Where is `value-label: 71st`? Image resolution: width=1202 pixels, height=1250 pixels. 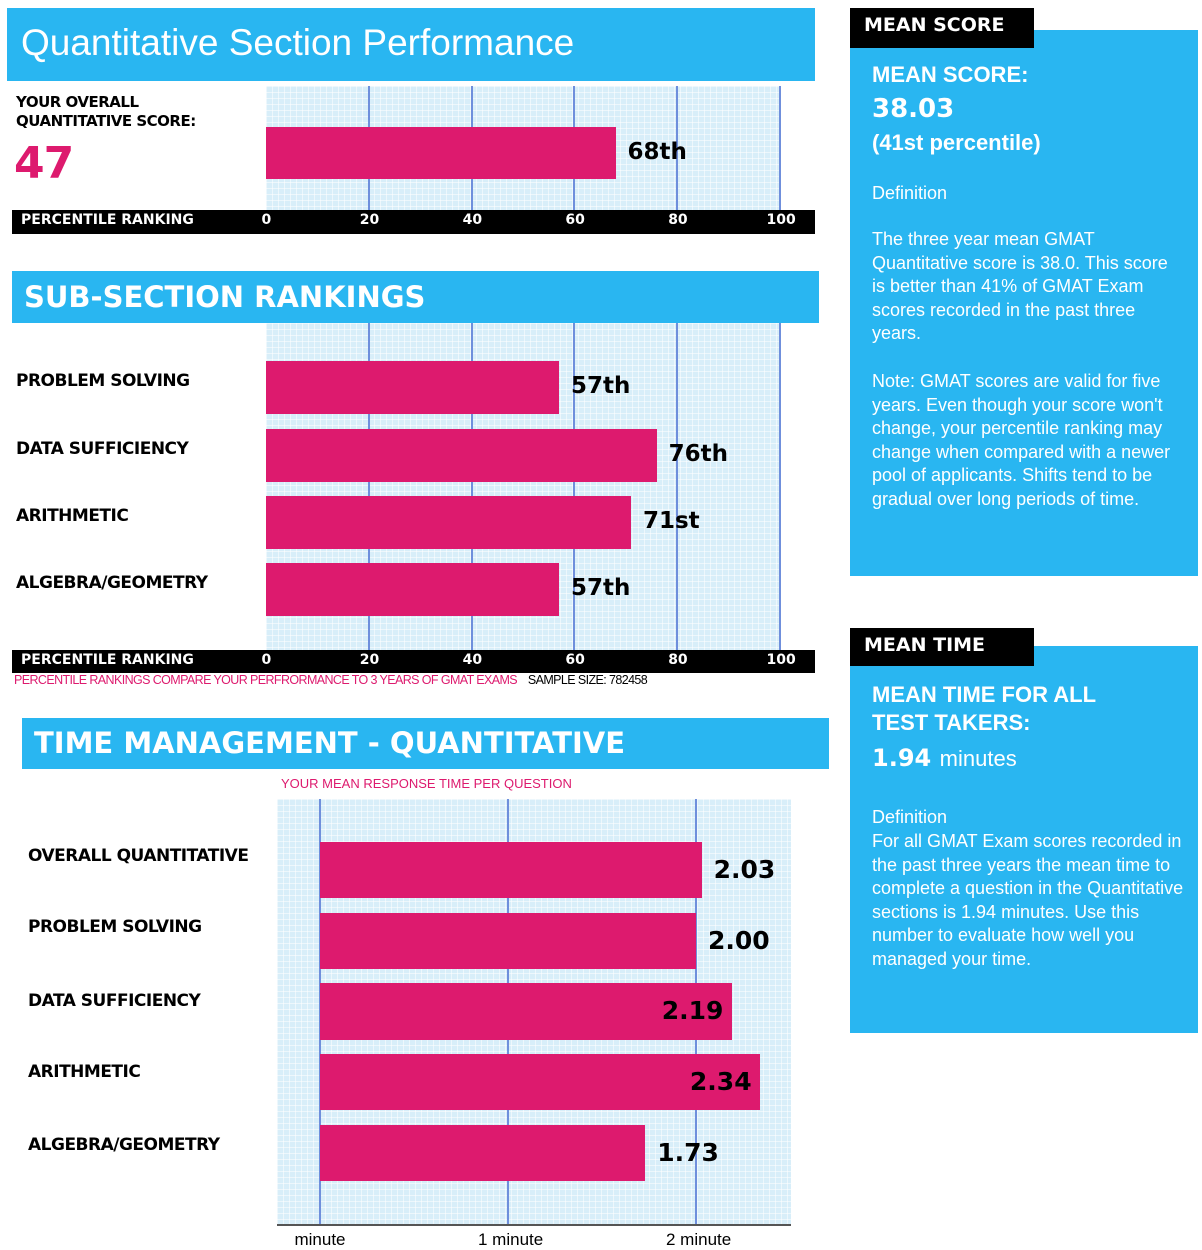 value-label: 71st is located at coordinates (671, 521).